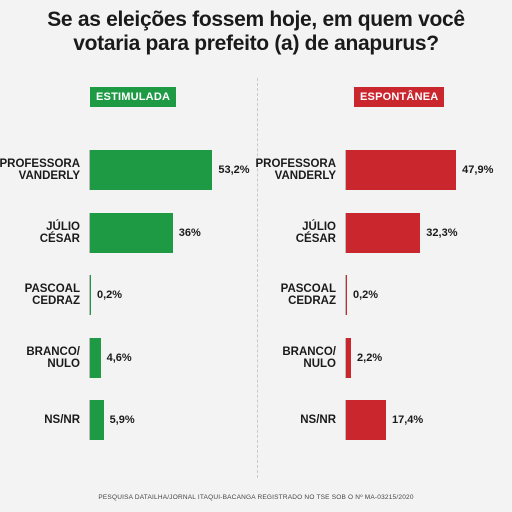 The height and width of the screenshot is (512, 512). Describe the element at coordinates (122, 420) in the screenshot. I see `value-label: 5,9%` at that location.